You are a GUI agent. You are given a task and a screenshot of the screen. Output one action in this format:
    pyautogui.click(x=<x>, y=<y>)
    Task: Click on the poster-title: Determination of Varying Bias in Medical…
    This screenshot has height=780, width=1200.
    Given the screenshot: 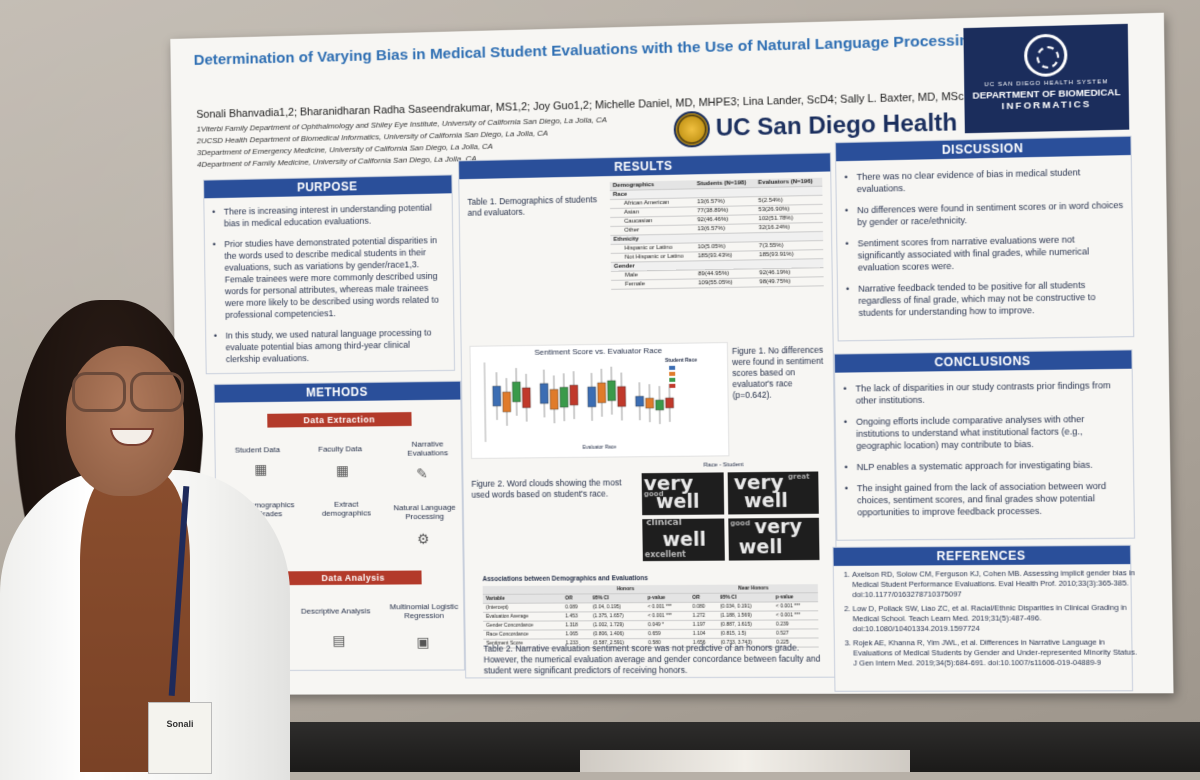 What is the action you would take?
    pyautogui.click(x=586, y=50)
    